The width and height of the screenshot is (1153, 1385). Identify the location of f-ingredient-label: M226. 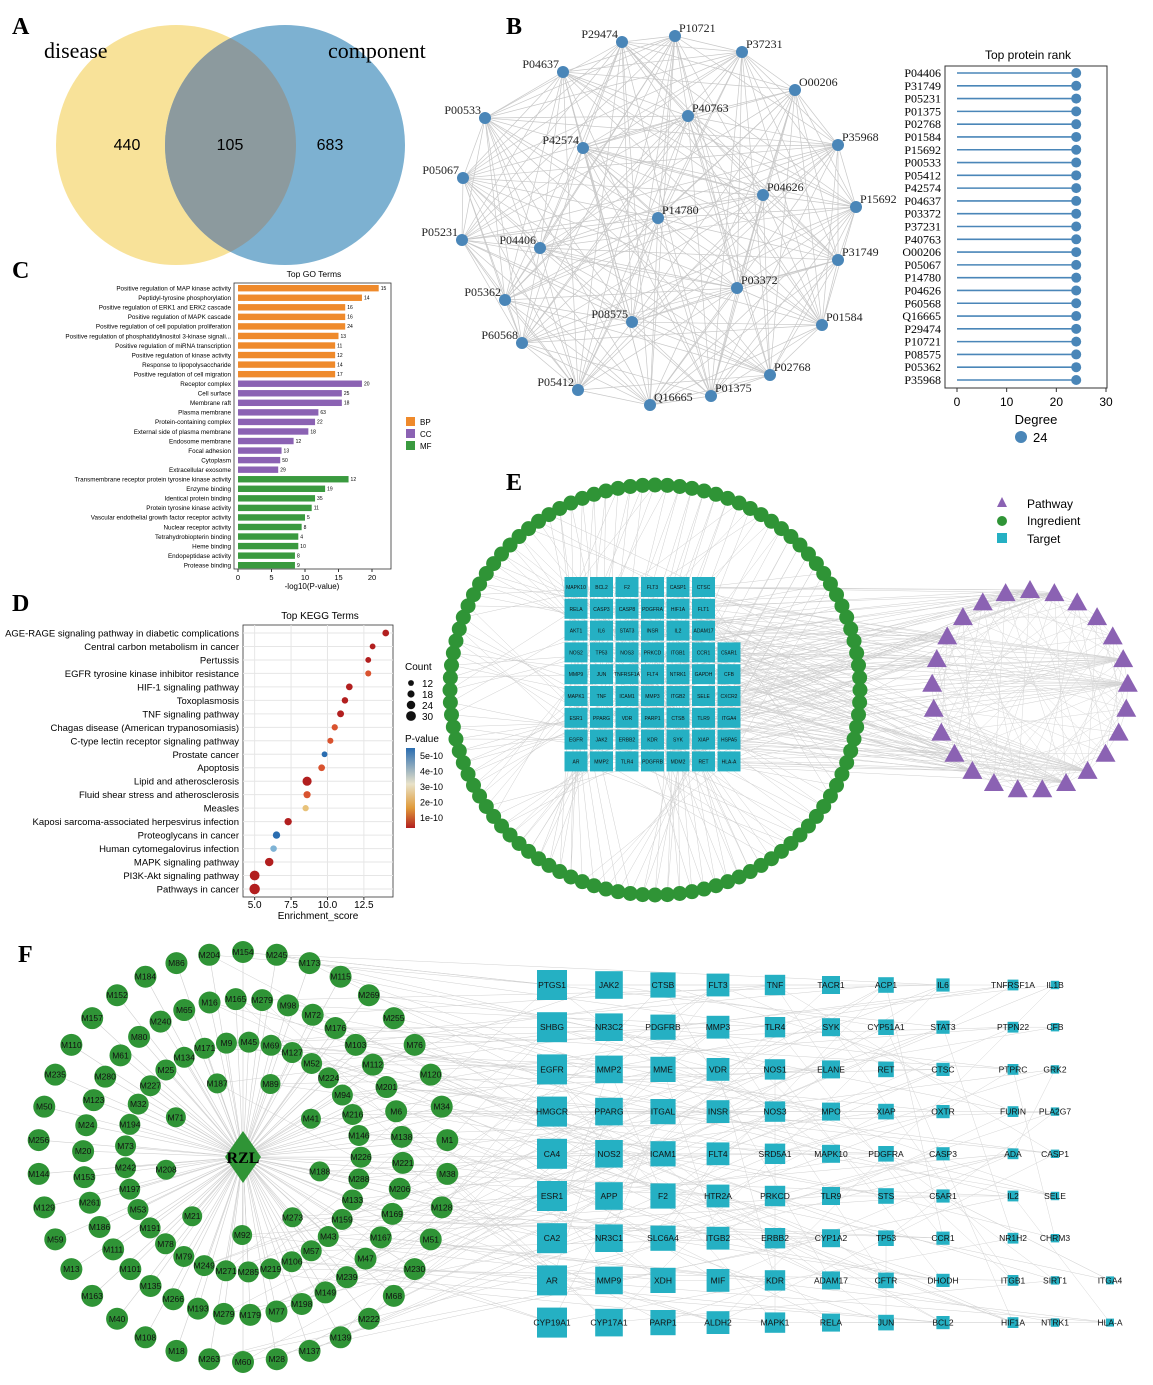
(361, 1157).